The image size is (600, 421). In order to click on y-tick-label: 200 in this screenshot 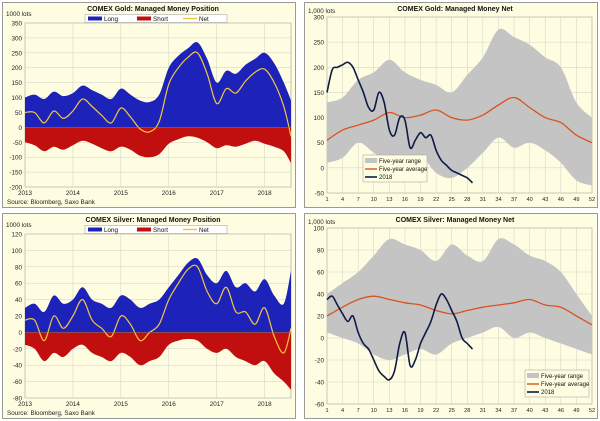, I will do `click(16, 68)`.